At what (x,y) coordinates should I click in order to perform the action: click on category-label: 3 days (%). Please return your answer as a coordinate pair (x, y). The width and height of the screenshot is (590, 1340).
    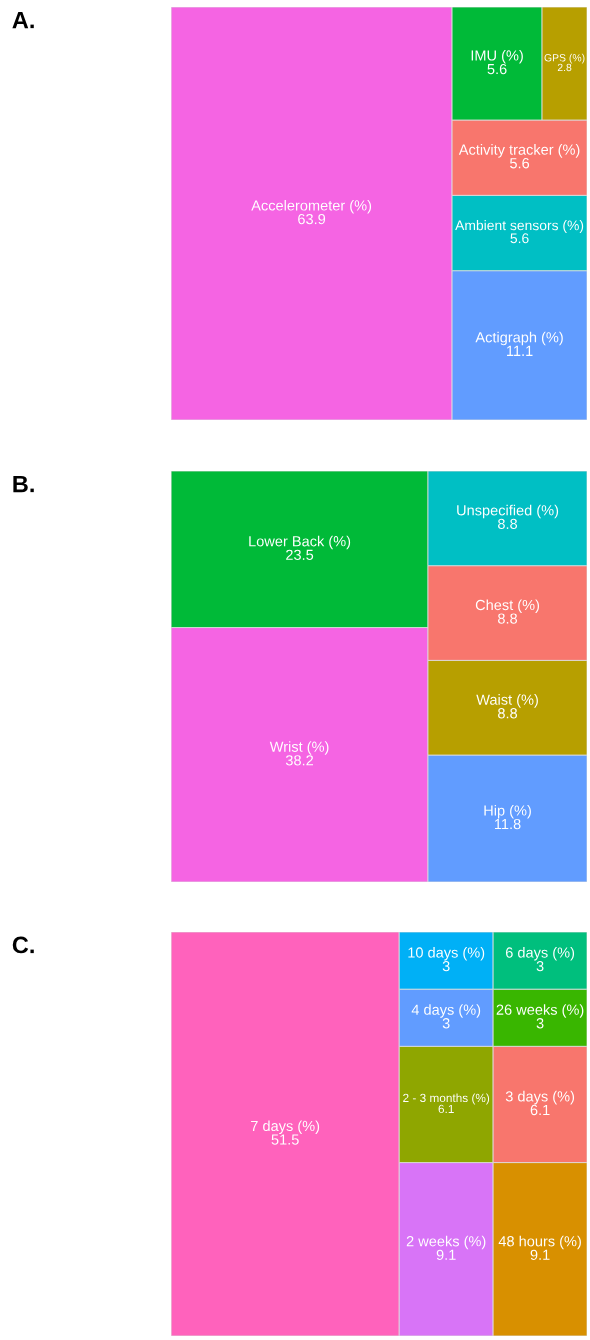
    Looking at the image, I should click on (540, 1097).